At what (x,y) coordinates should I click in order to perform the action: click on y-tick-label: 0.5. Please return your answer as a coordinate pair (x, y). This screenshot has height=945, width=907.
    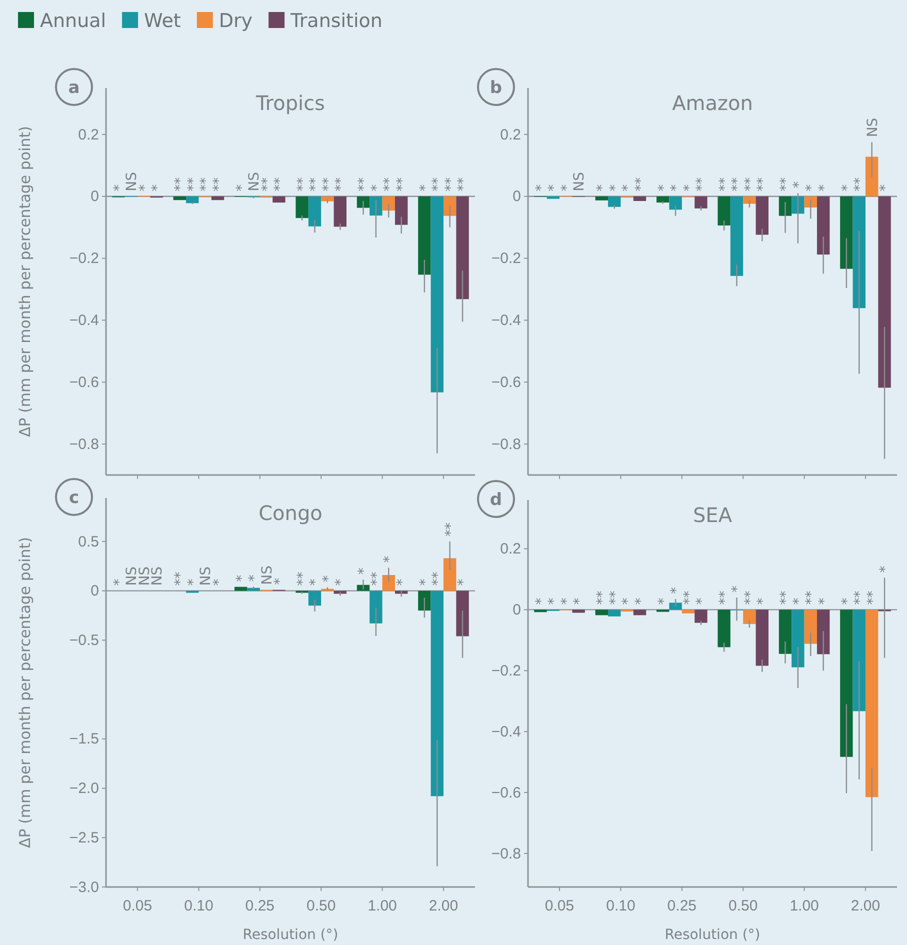
    Looking at the image, I should click on (88, 541).